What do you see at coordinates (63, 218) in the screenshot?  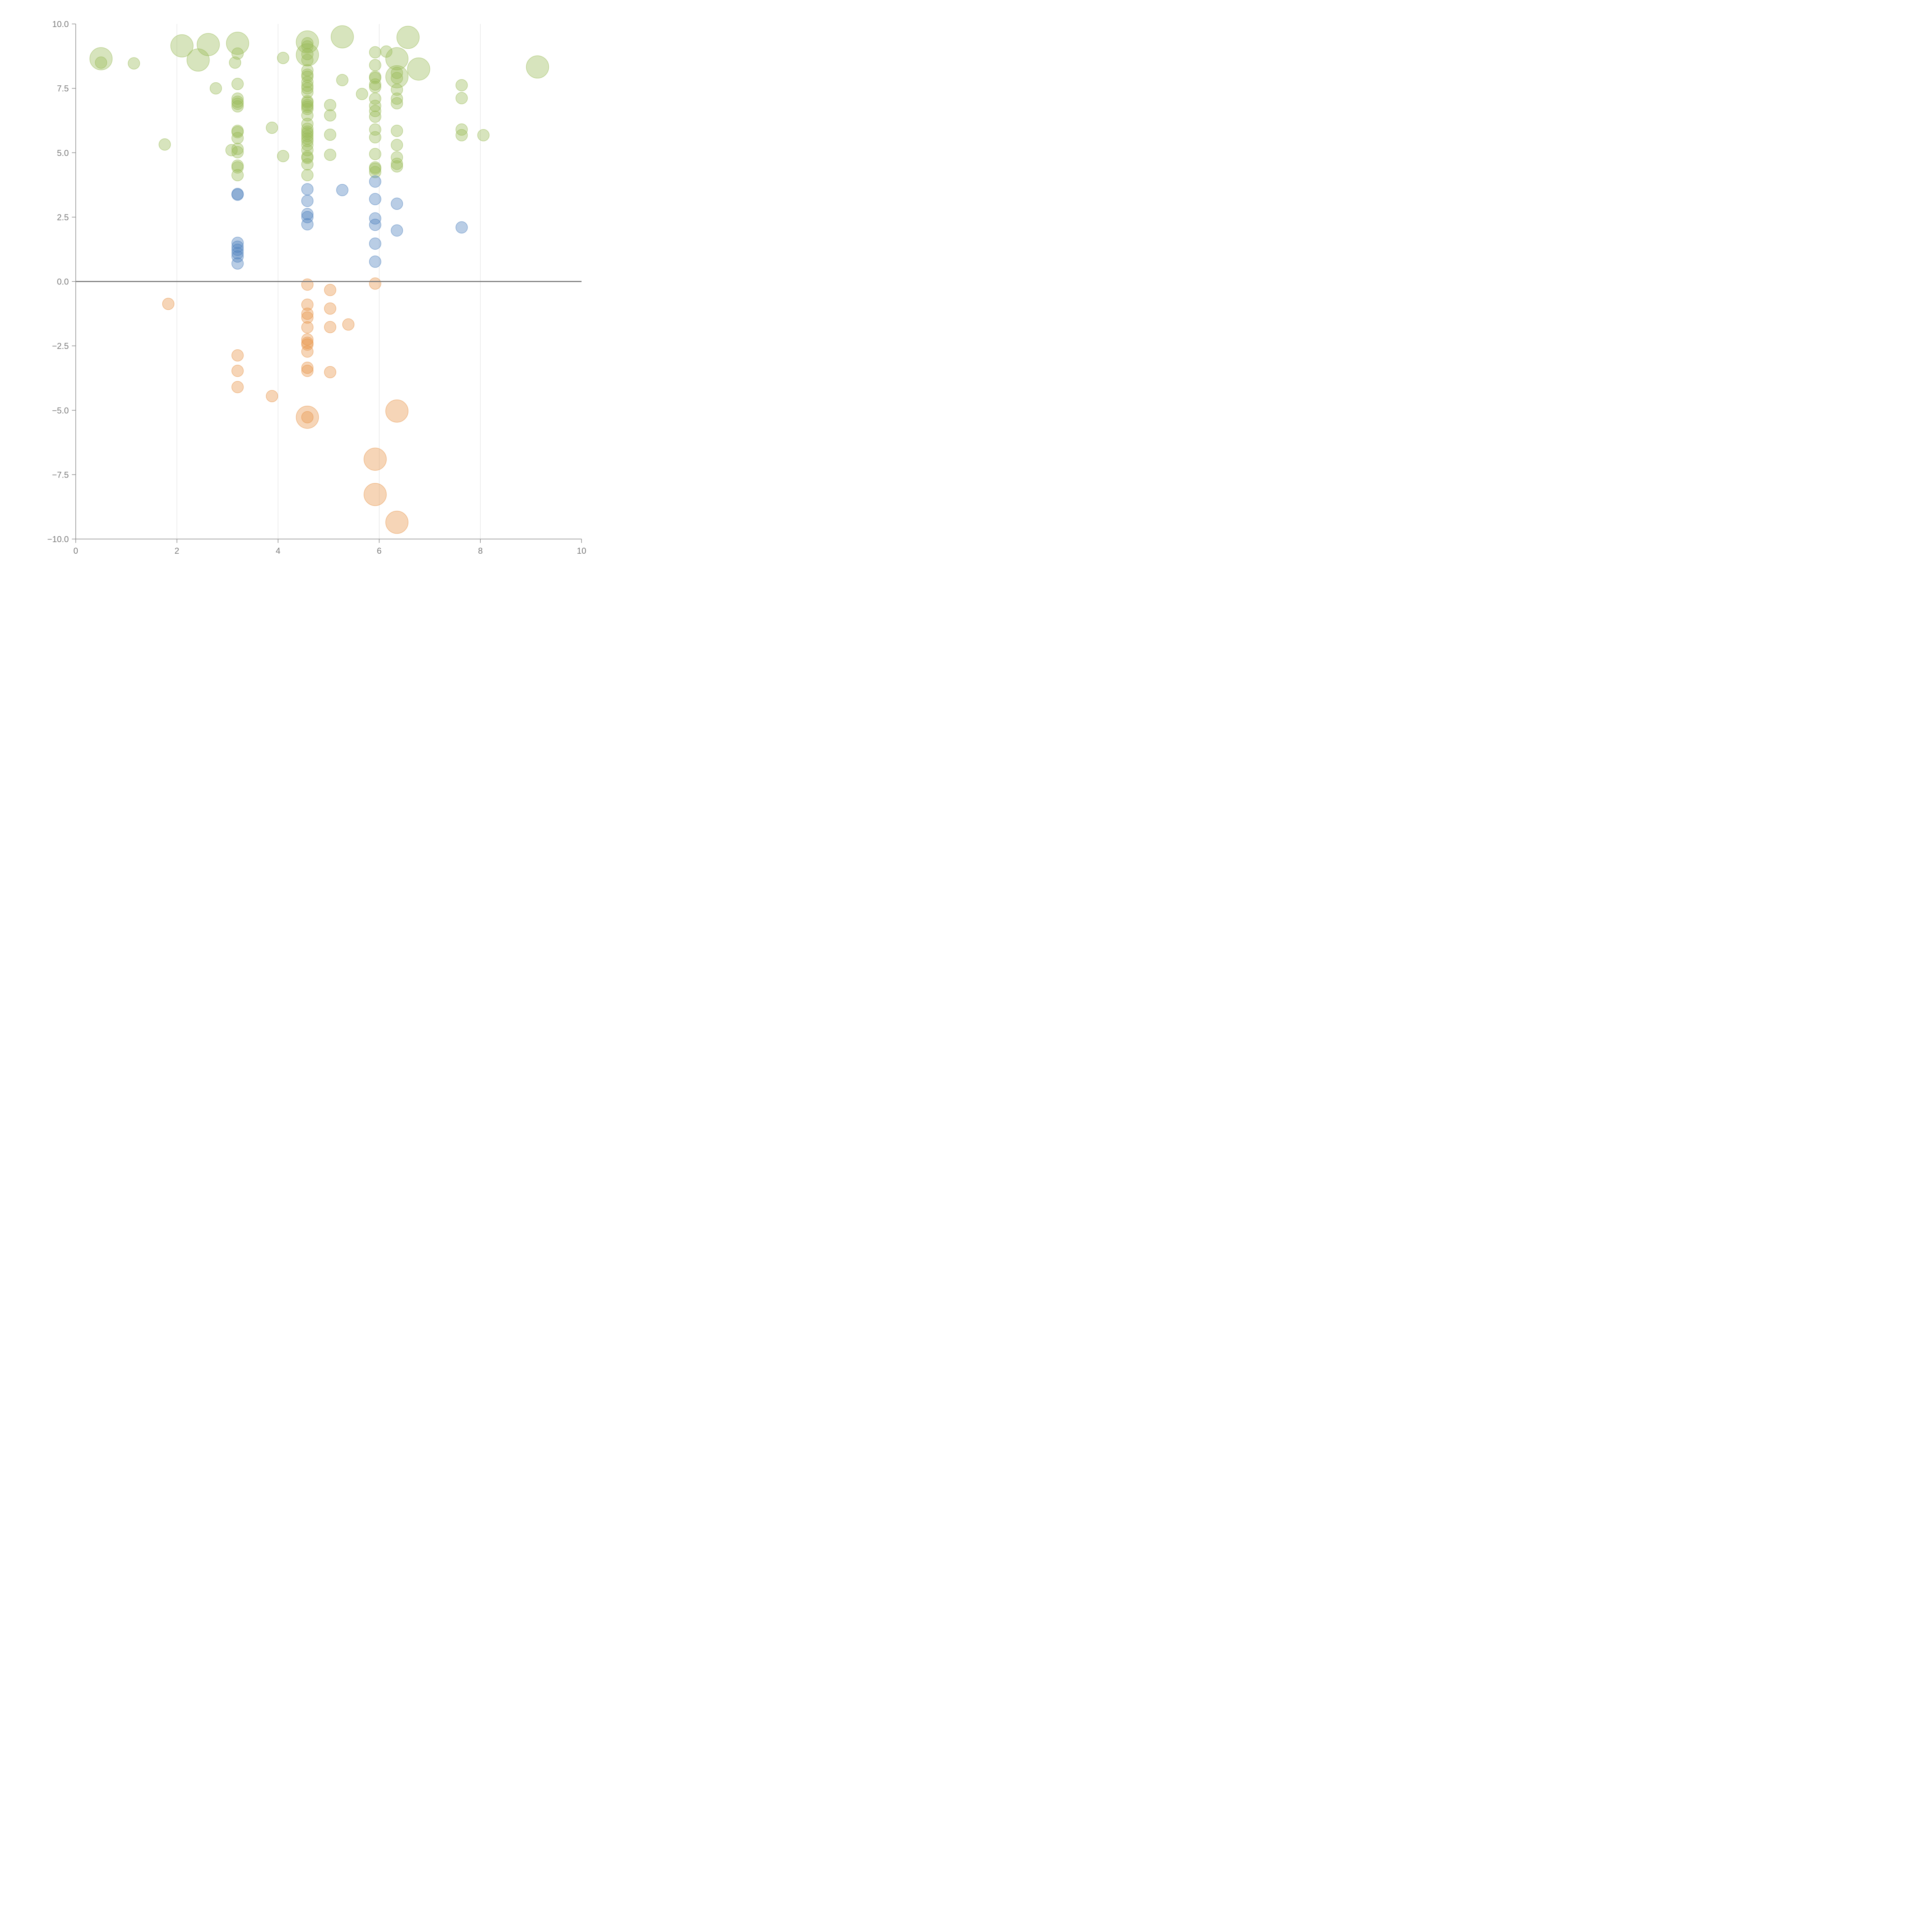 I see `y-tick-label: 2.5` at bounding box center [63, 218].